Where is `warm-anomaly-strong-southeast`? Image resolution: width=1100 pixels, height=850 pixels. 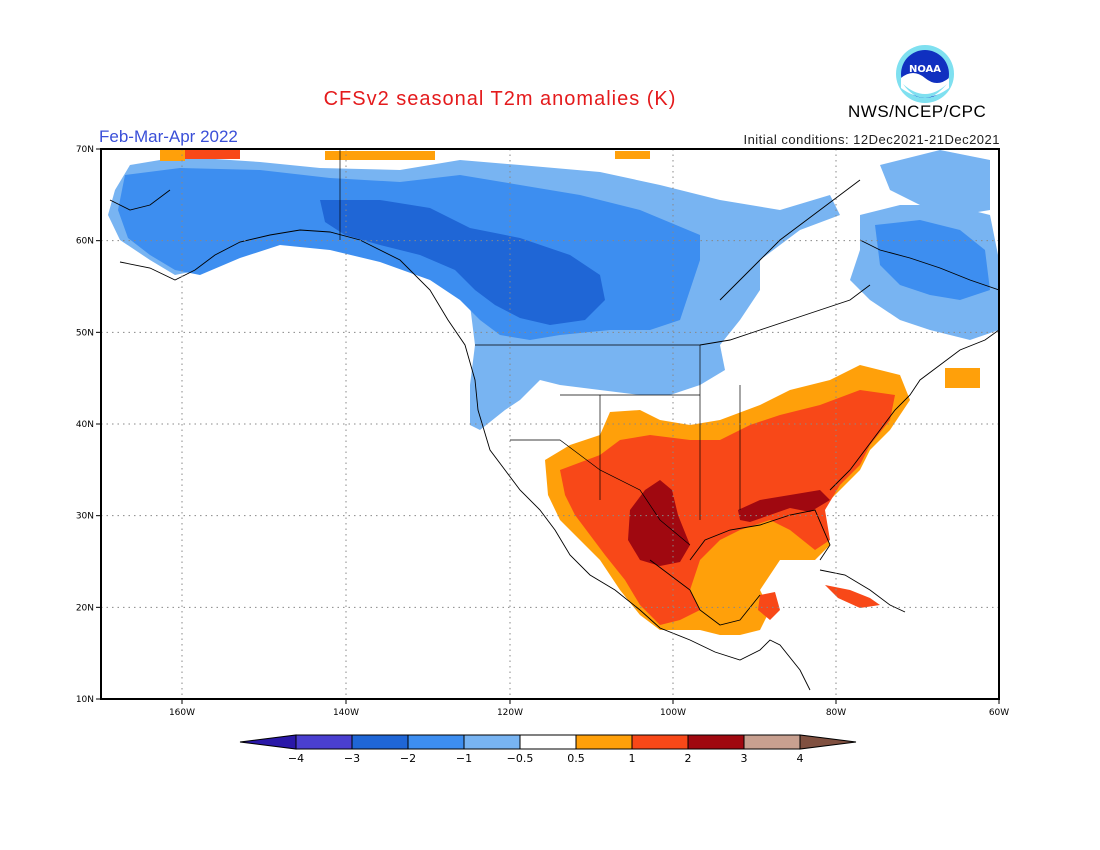
warm-anomaly-strong-southeast is located at coordinates (784, 506).